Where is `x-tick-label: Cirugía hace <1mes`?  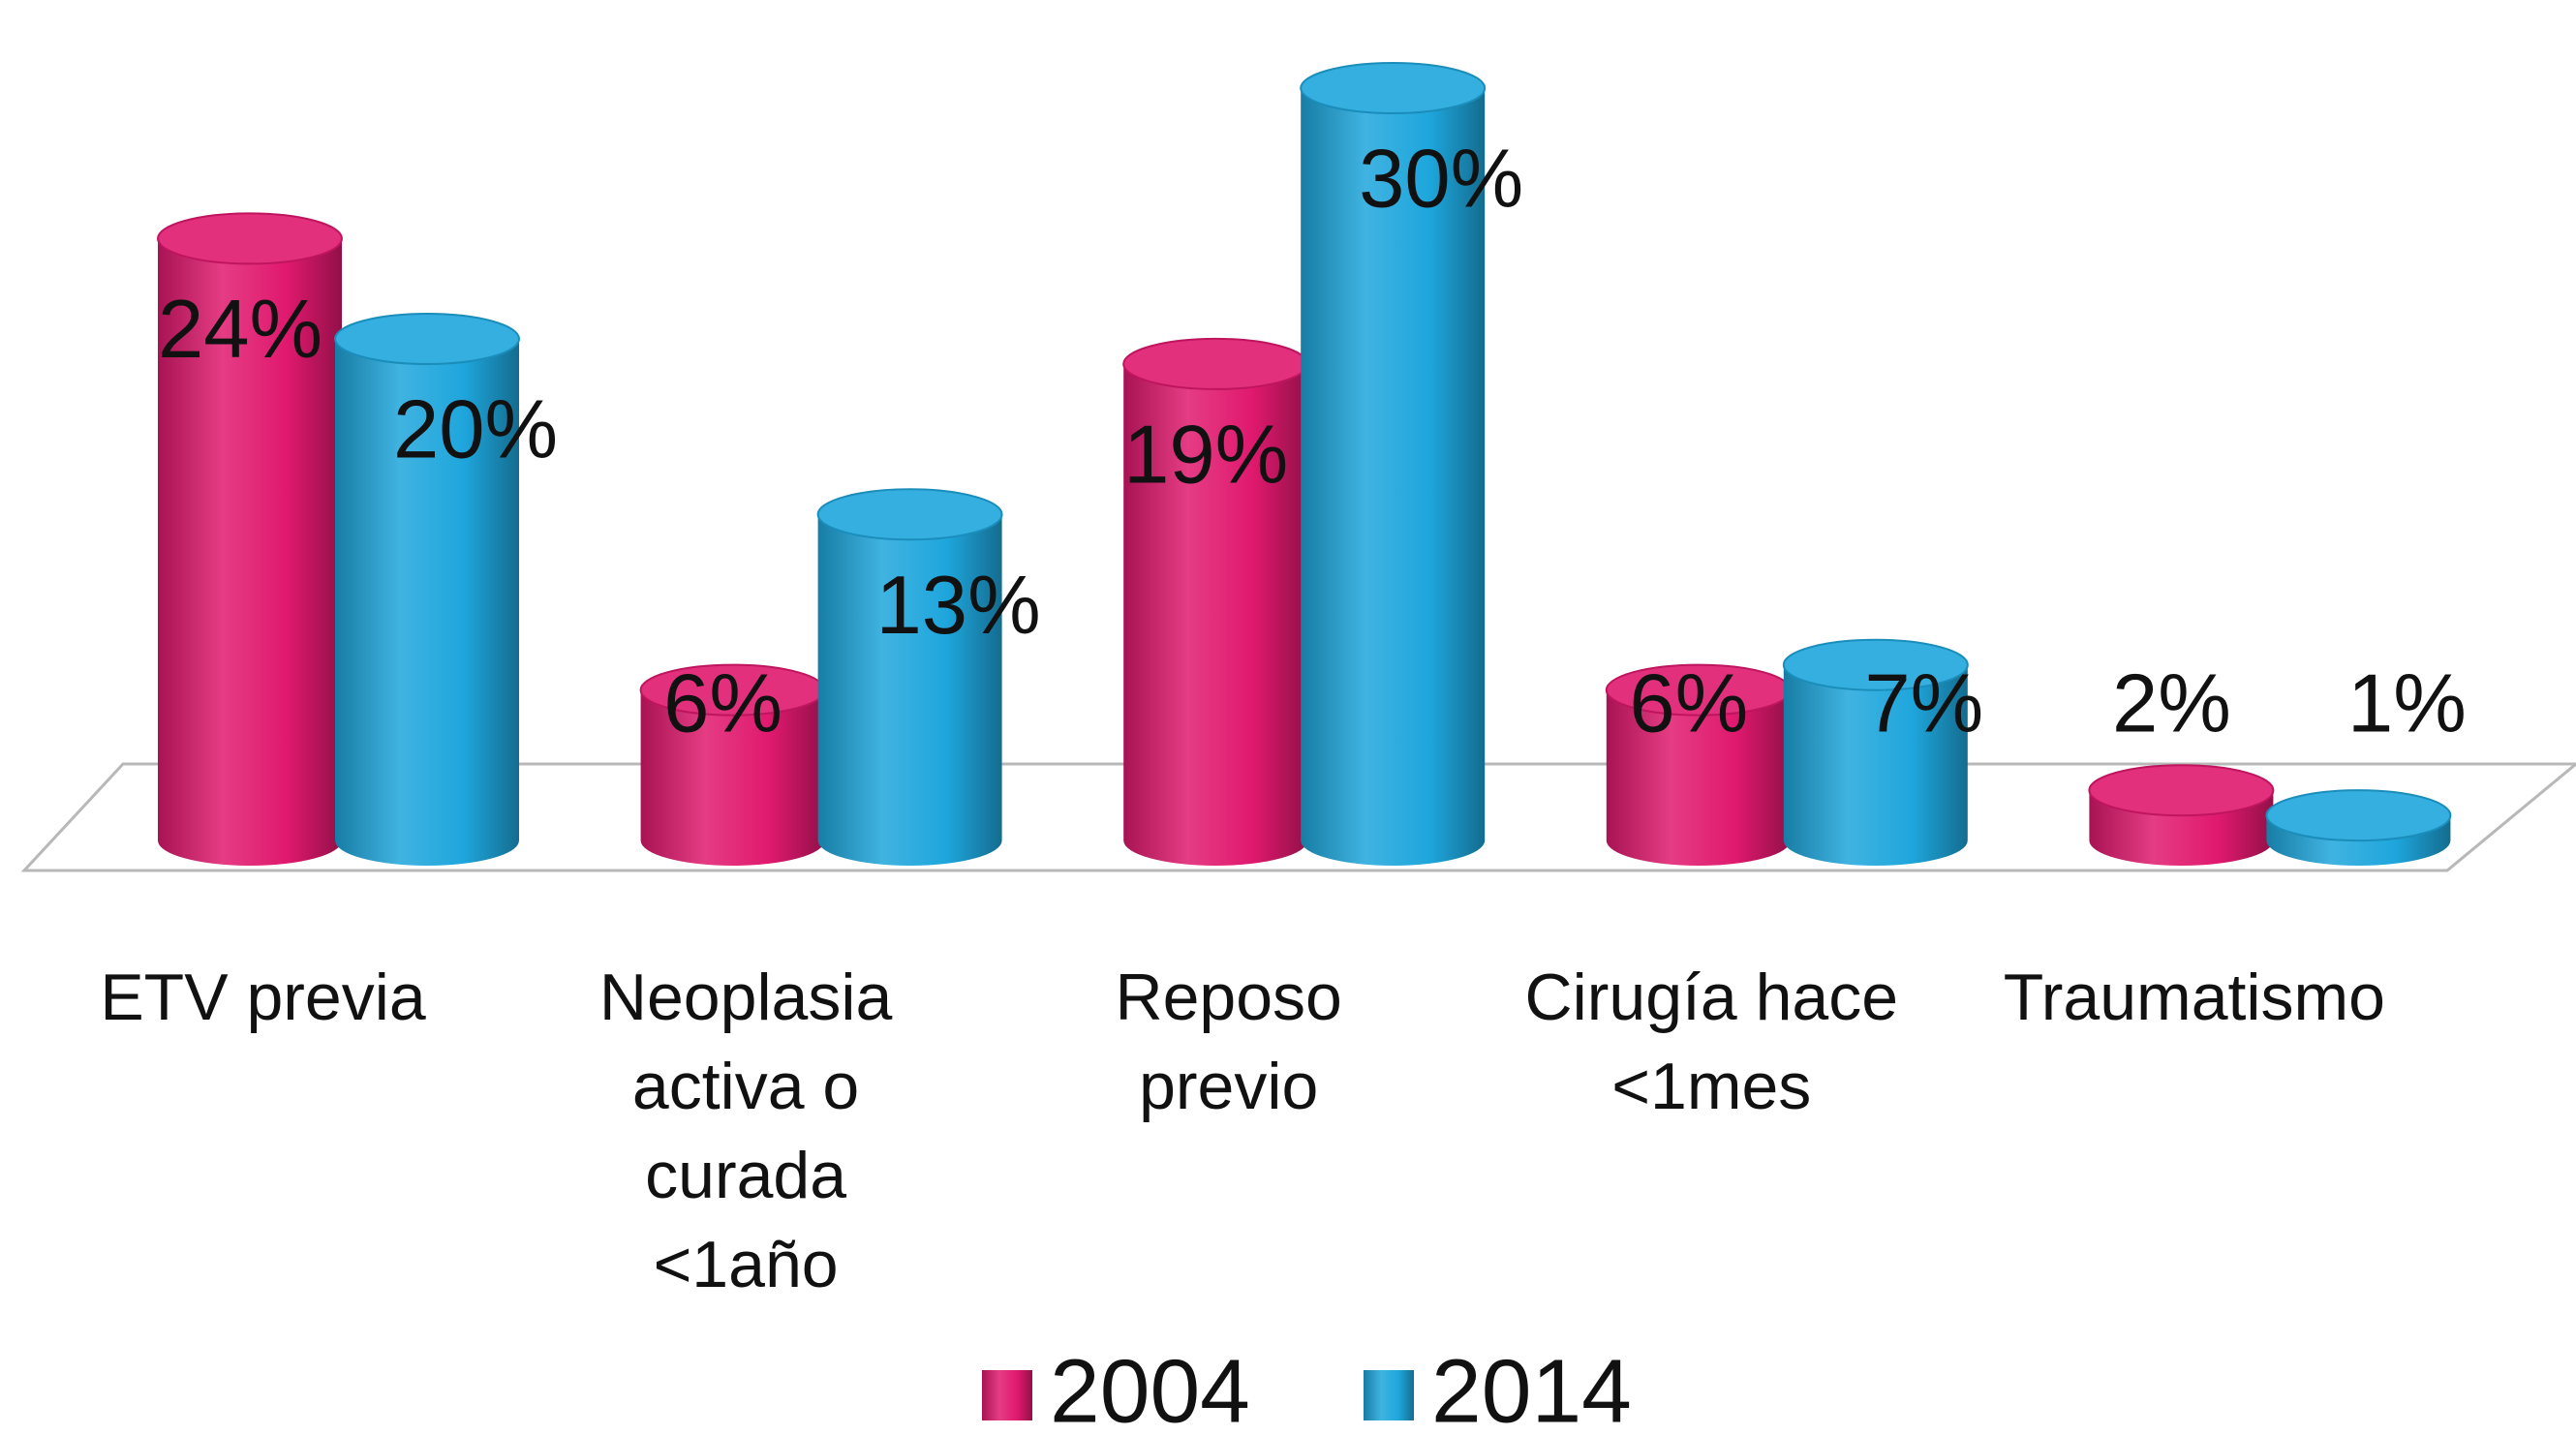
x-tick-label: Cirugía hace <1mes is located at coordinates (1711, 1042).